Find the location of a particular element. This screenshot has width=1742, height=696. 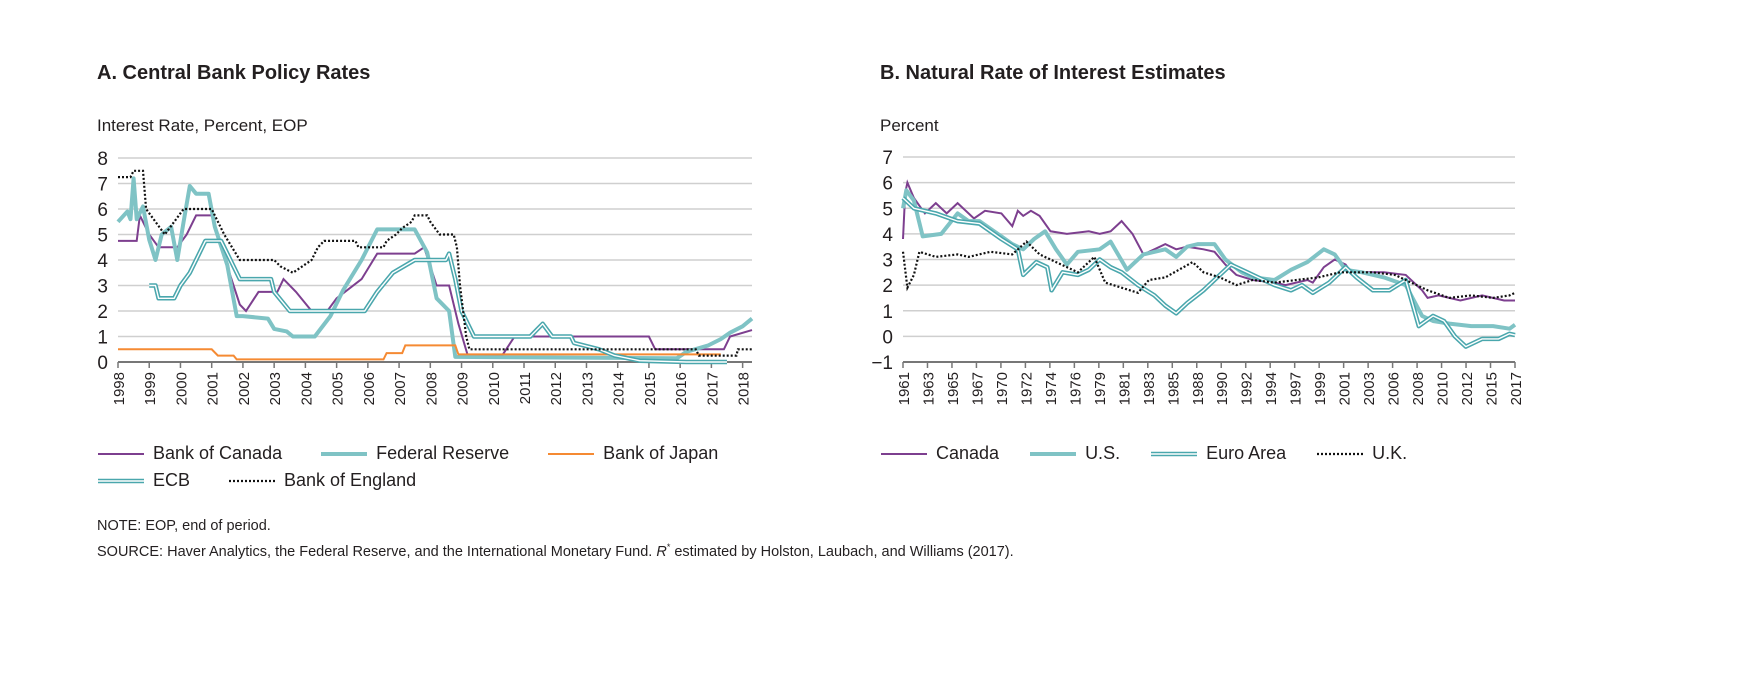

x-tick-label: 1963 is located at coordinates (928, 388).